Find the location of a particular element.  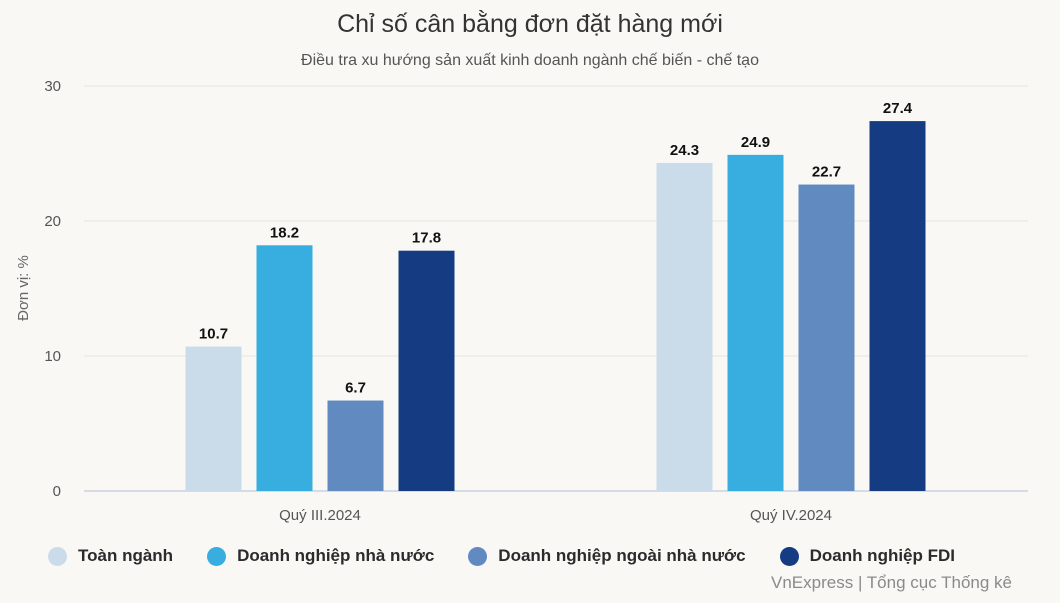

y-tick-label: 30 is located at coordinates (52, 86).